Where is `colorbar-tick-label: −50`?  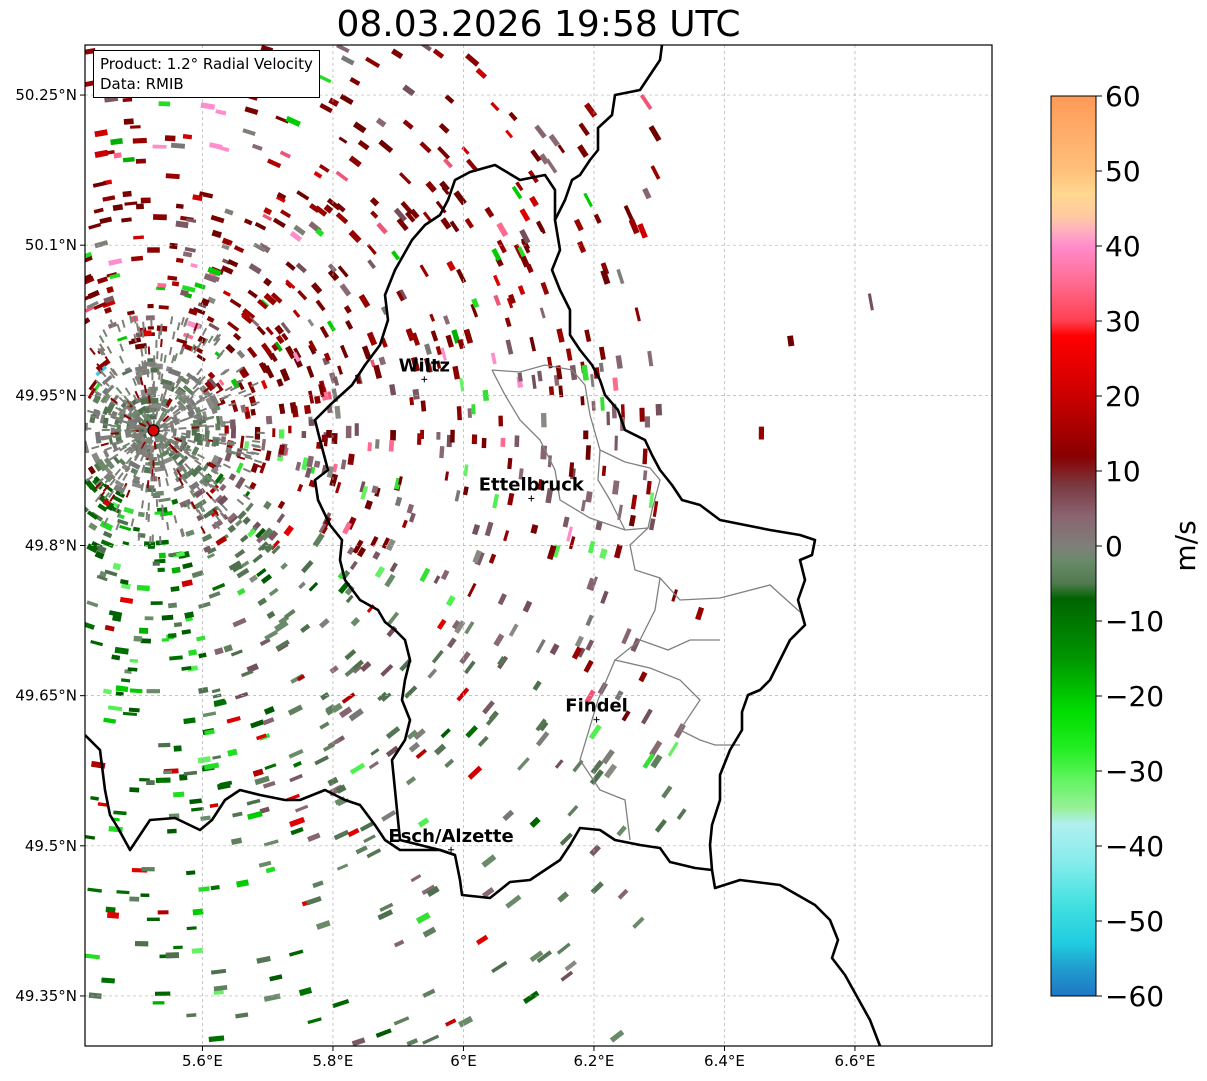 colorbar-tick-label: −50 is located at coordinates (1134, 921).